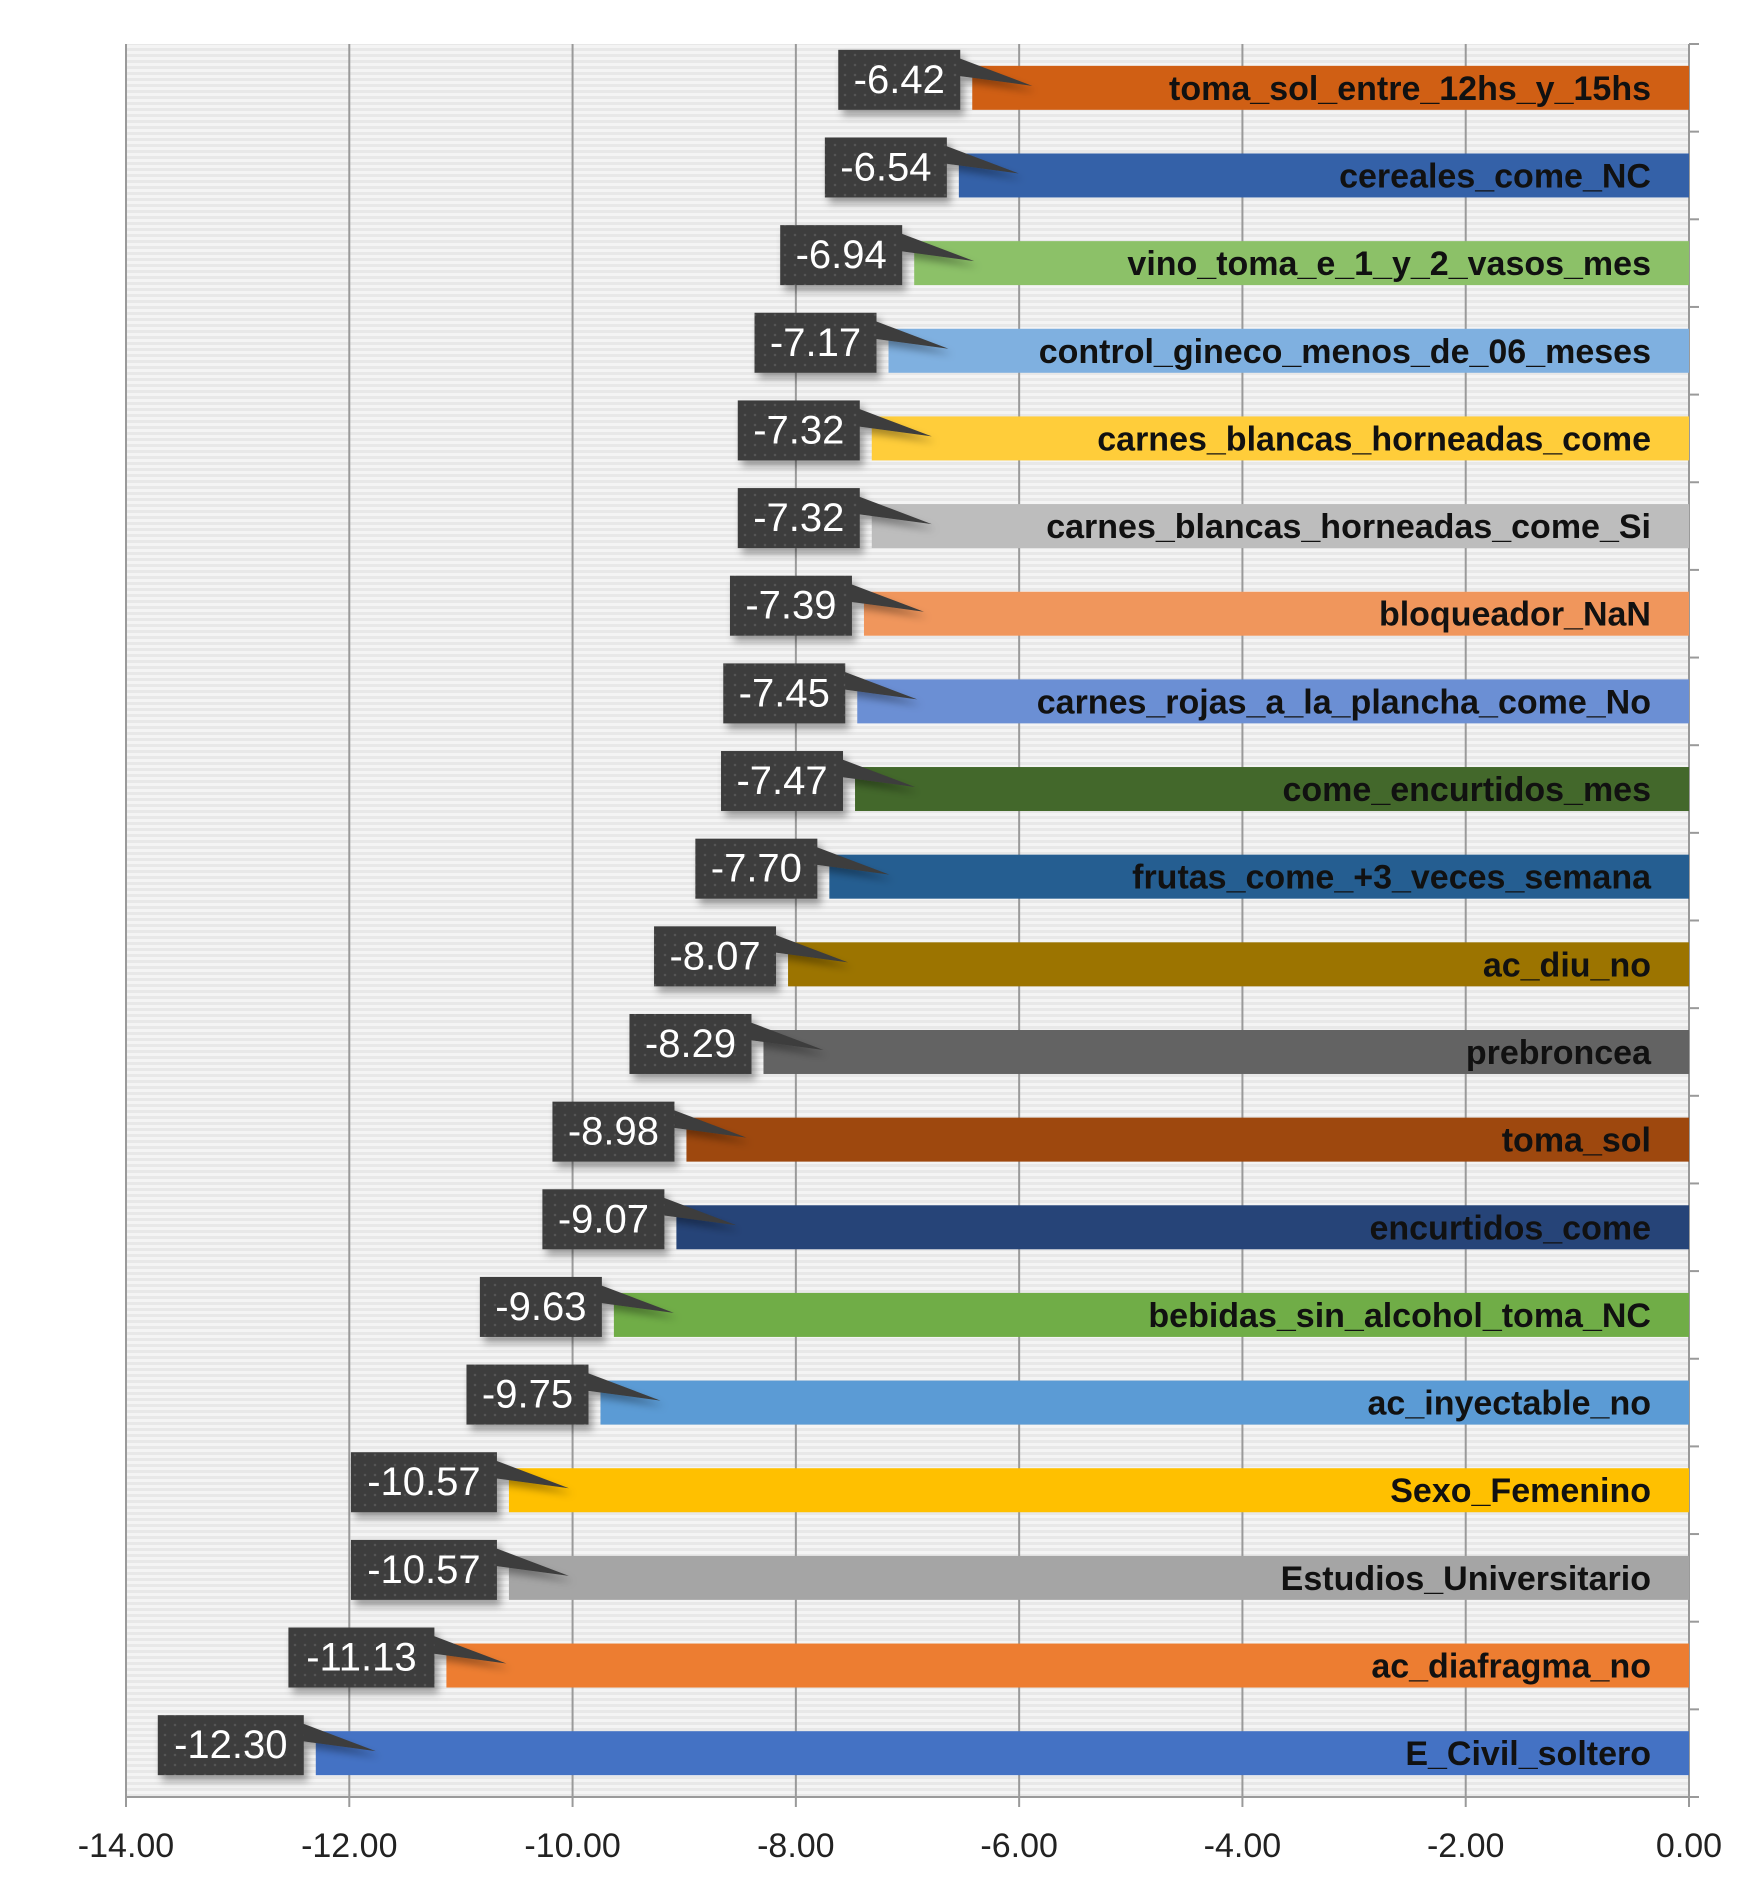 The width and height of the screenshot is (1761, 1886). I want to click on category-label: cereales_come_NC, so click(1495, 176).